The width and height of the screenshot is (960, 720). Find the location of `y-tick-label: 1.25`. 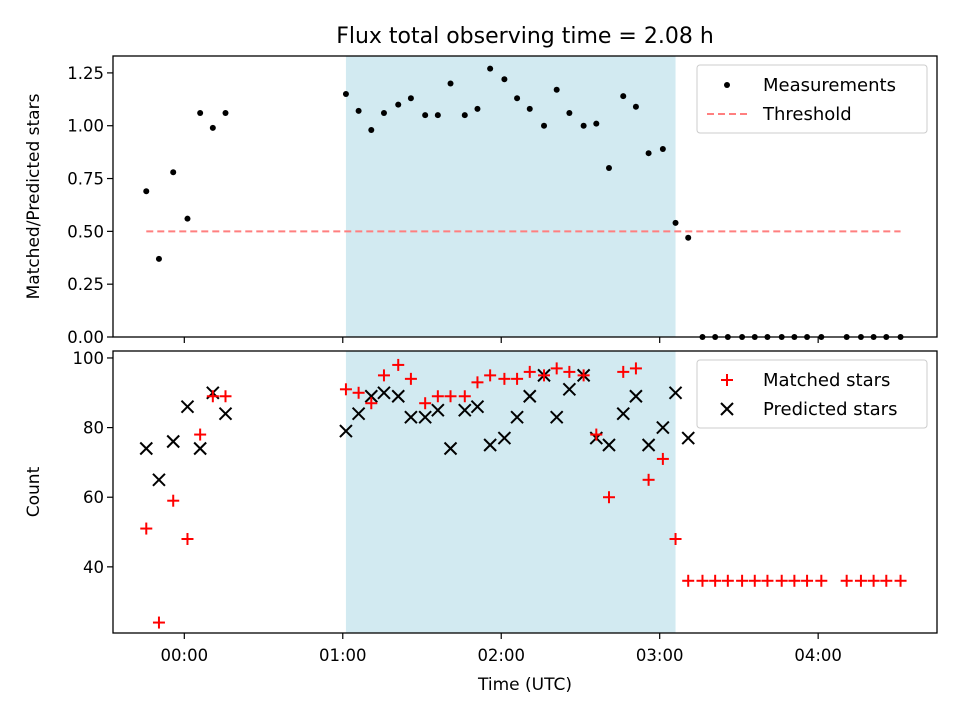

y-tick-label: 1.25 is located at coordinates (85, 73).